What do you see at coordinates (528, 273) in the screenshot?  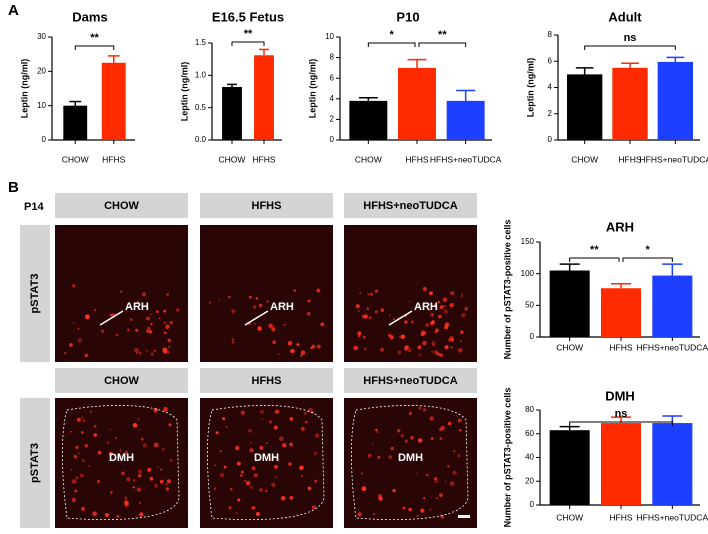 I see `y-tick-label: 100` at bounding box center [528, 273].